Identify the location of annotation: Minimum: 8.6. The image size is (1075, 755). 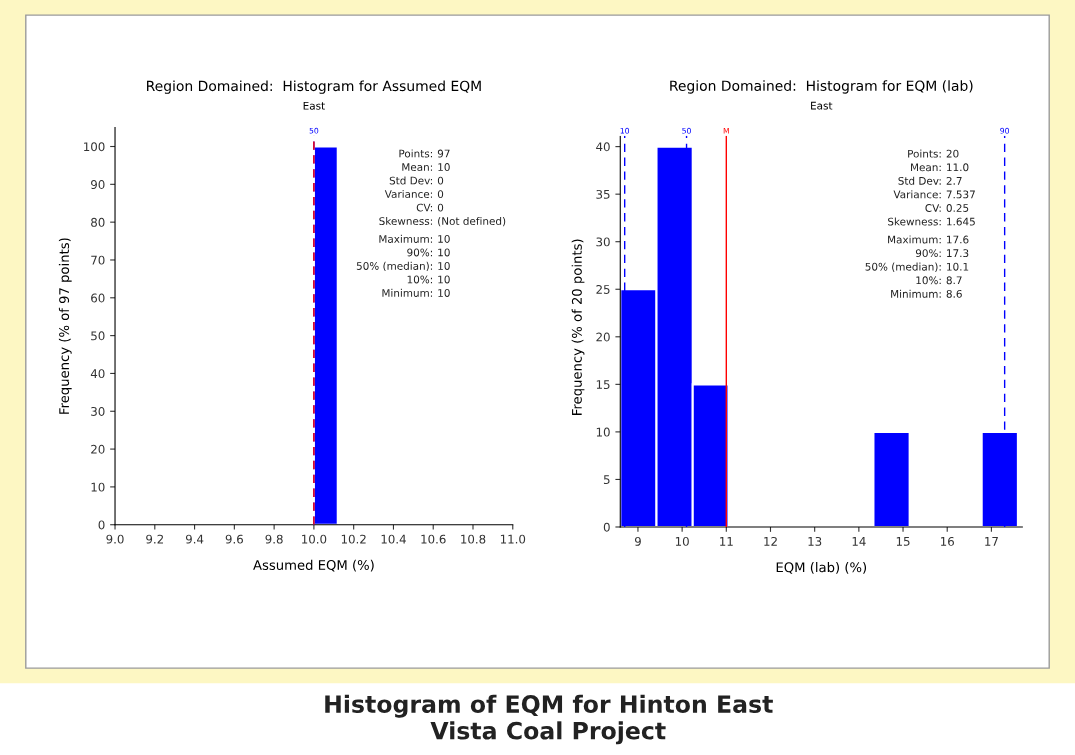
(926, 293).